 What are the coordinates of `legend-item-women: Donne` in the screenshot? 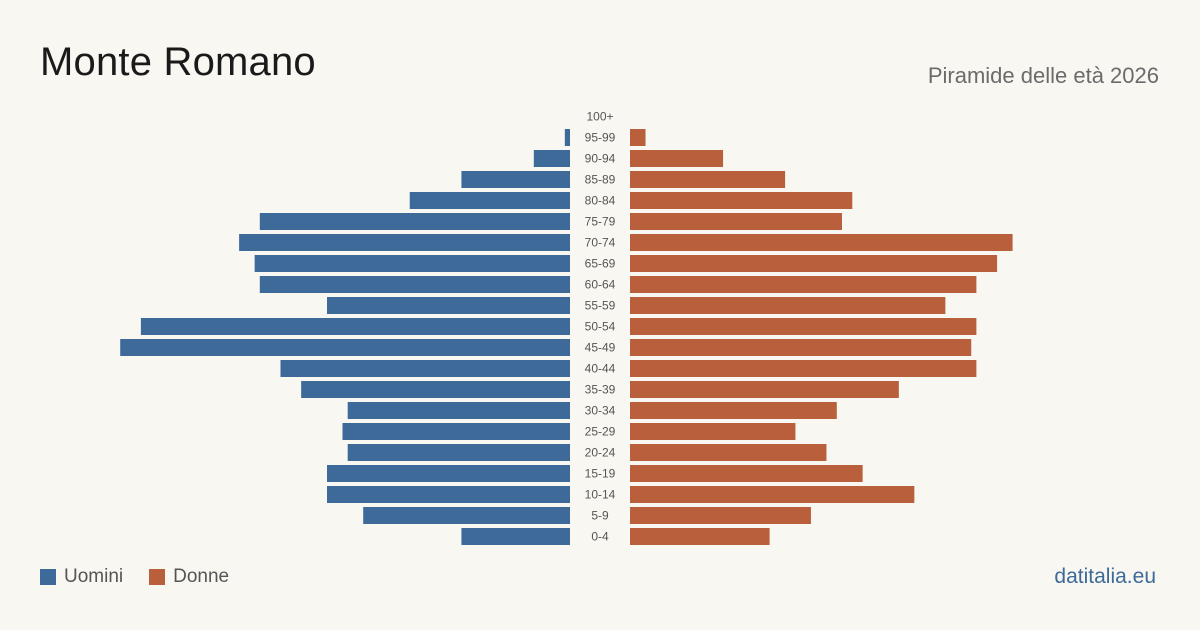 It's located at (189, 577).